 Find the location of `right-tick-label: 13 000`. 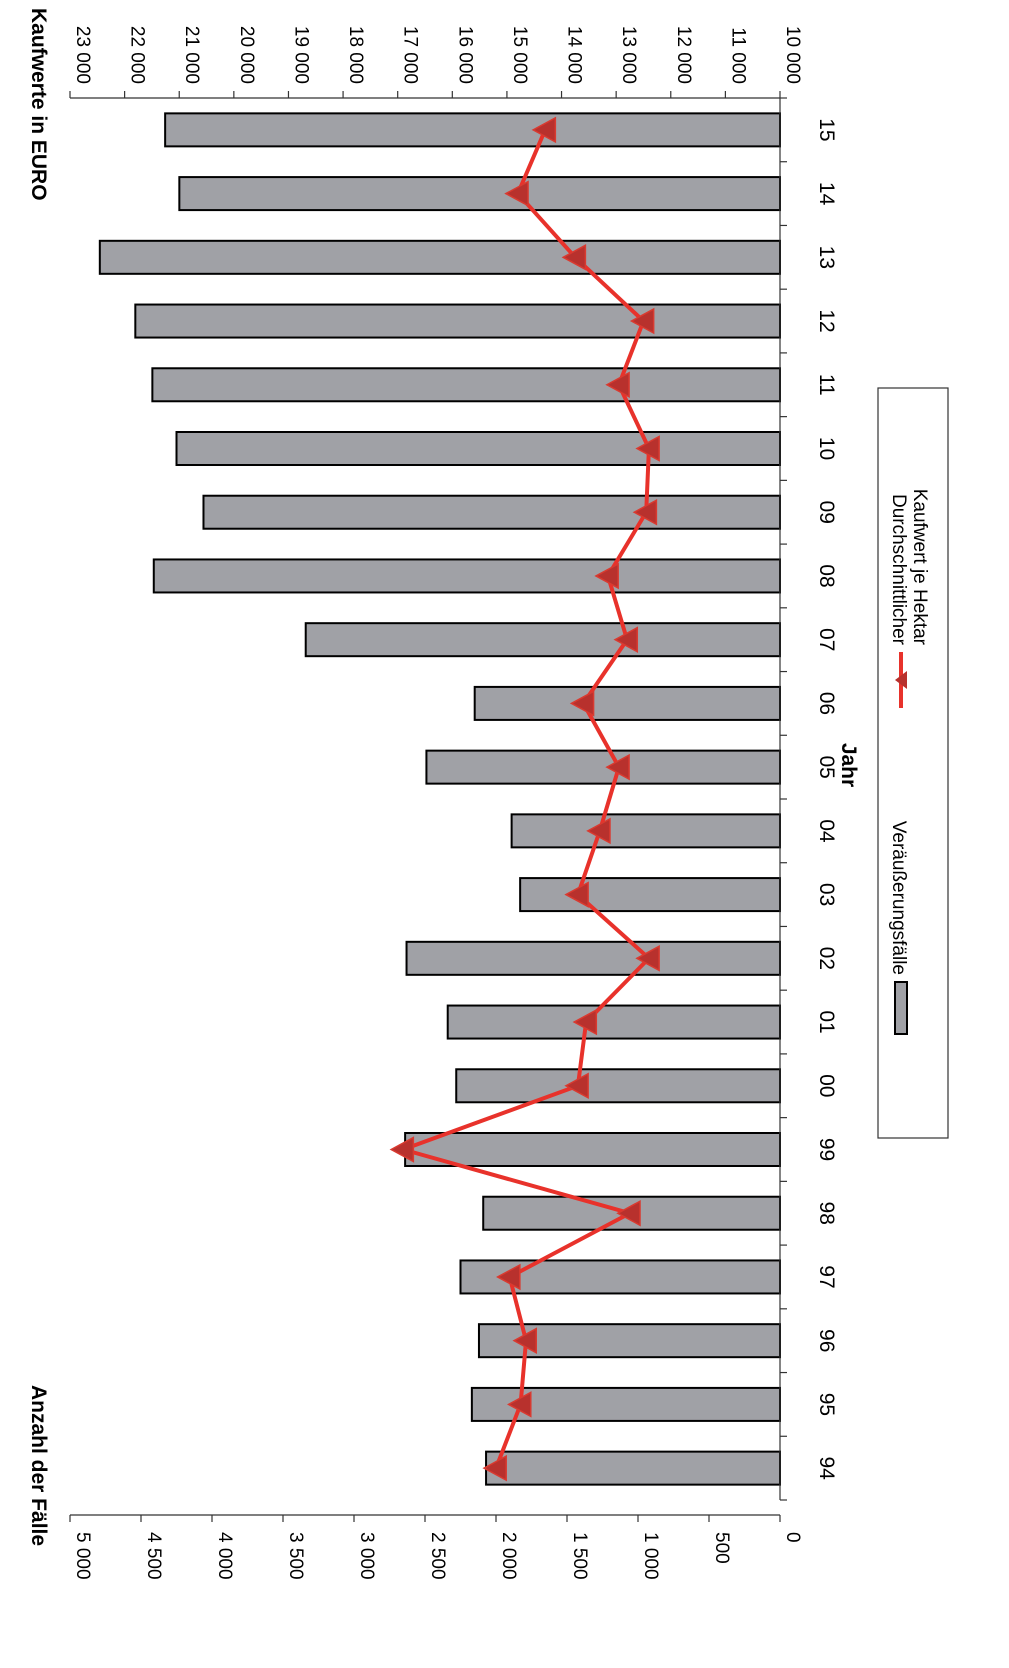

right-tick-label: 13 000 is located at coordinates (628, 55).